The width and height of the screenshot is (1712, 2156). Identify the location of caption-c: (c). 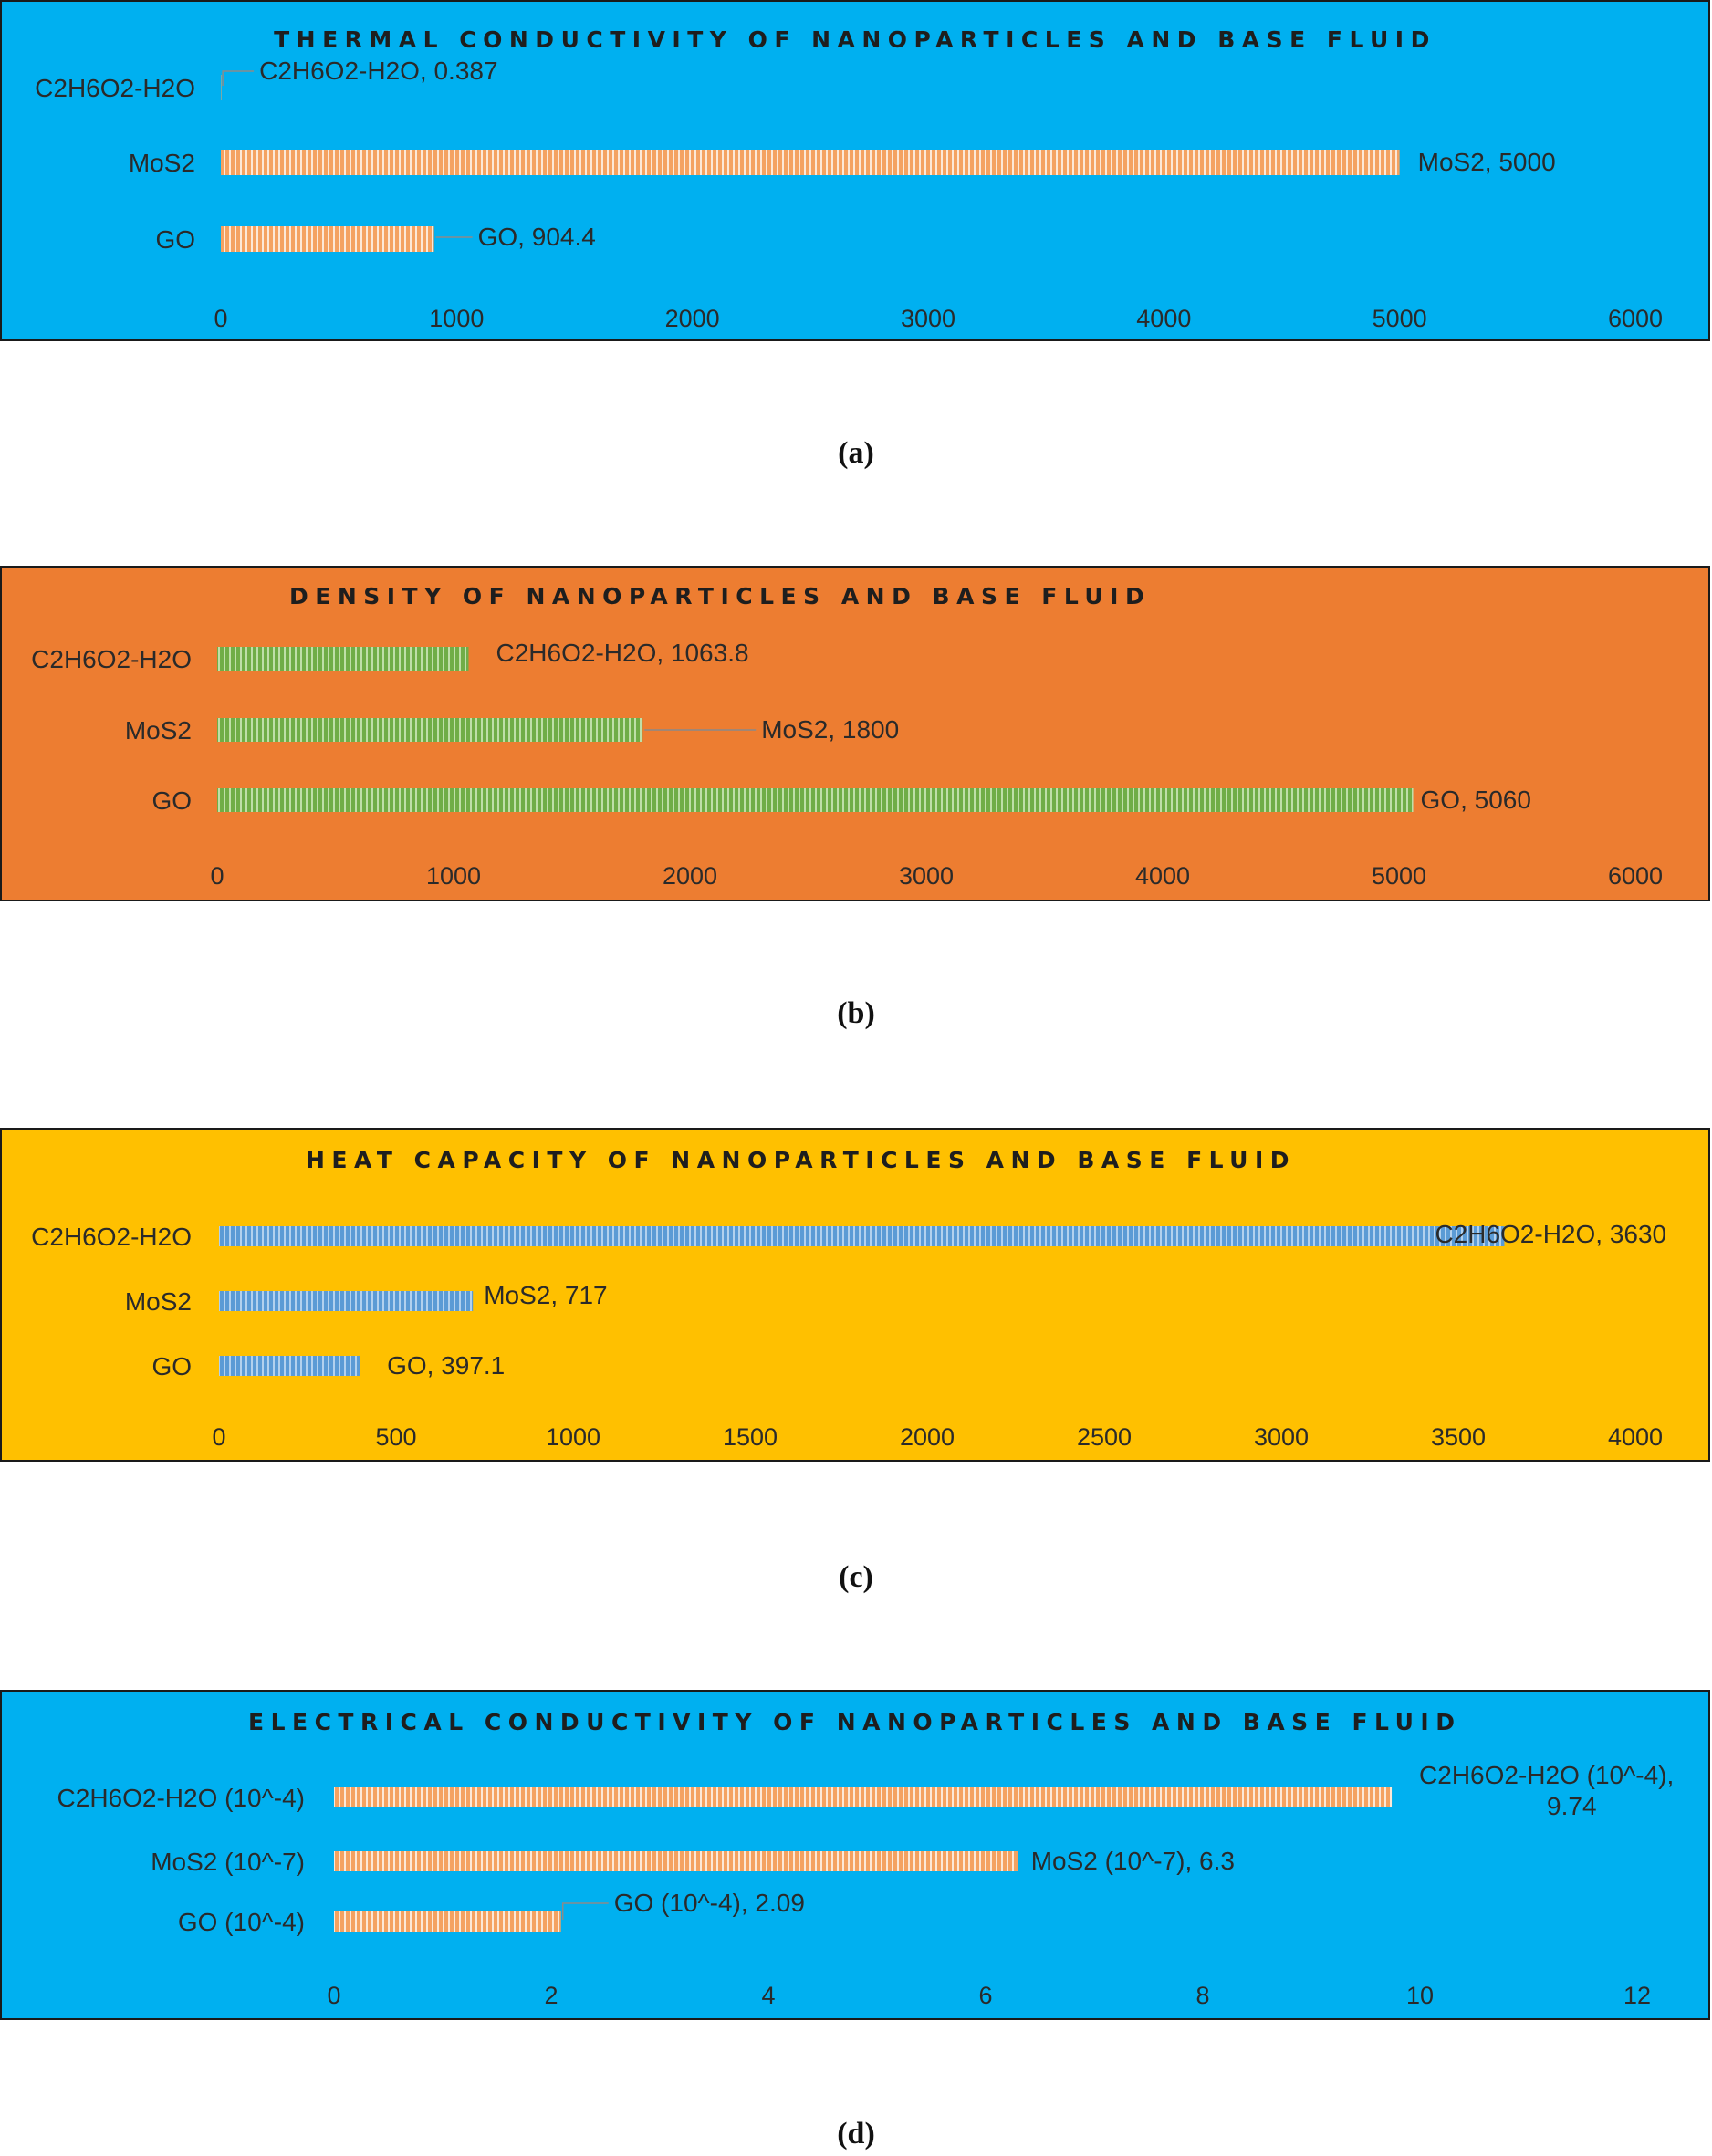
(856, 1577).